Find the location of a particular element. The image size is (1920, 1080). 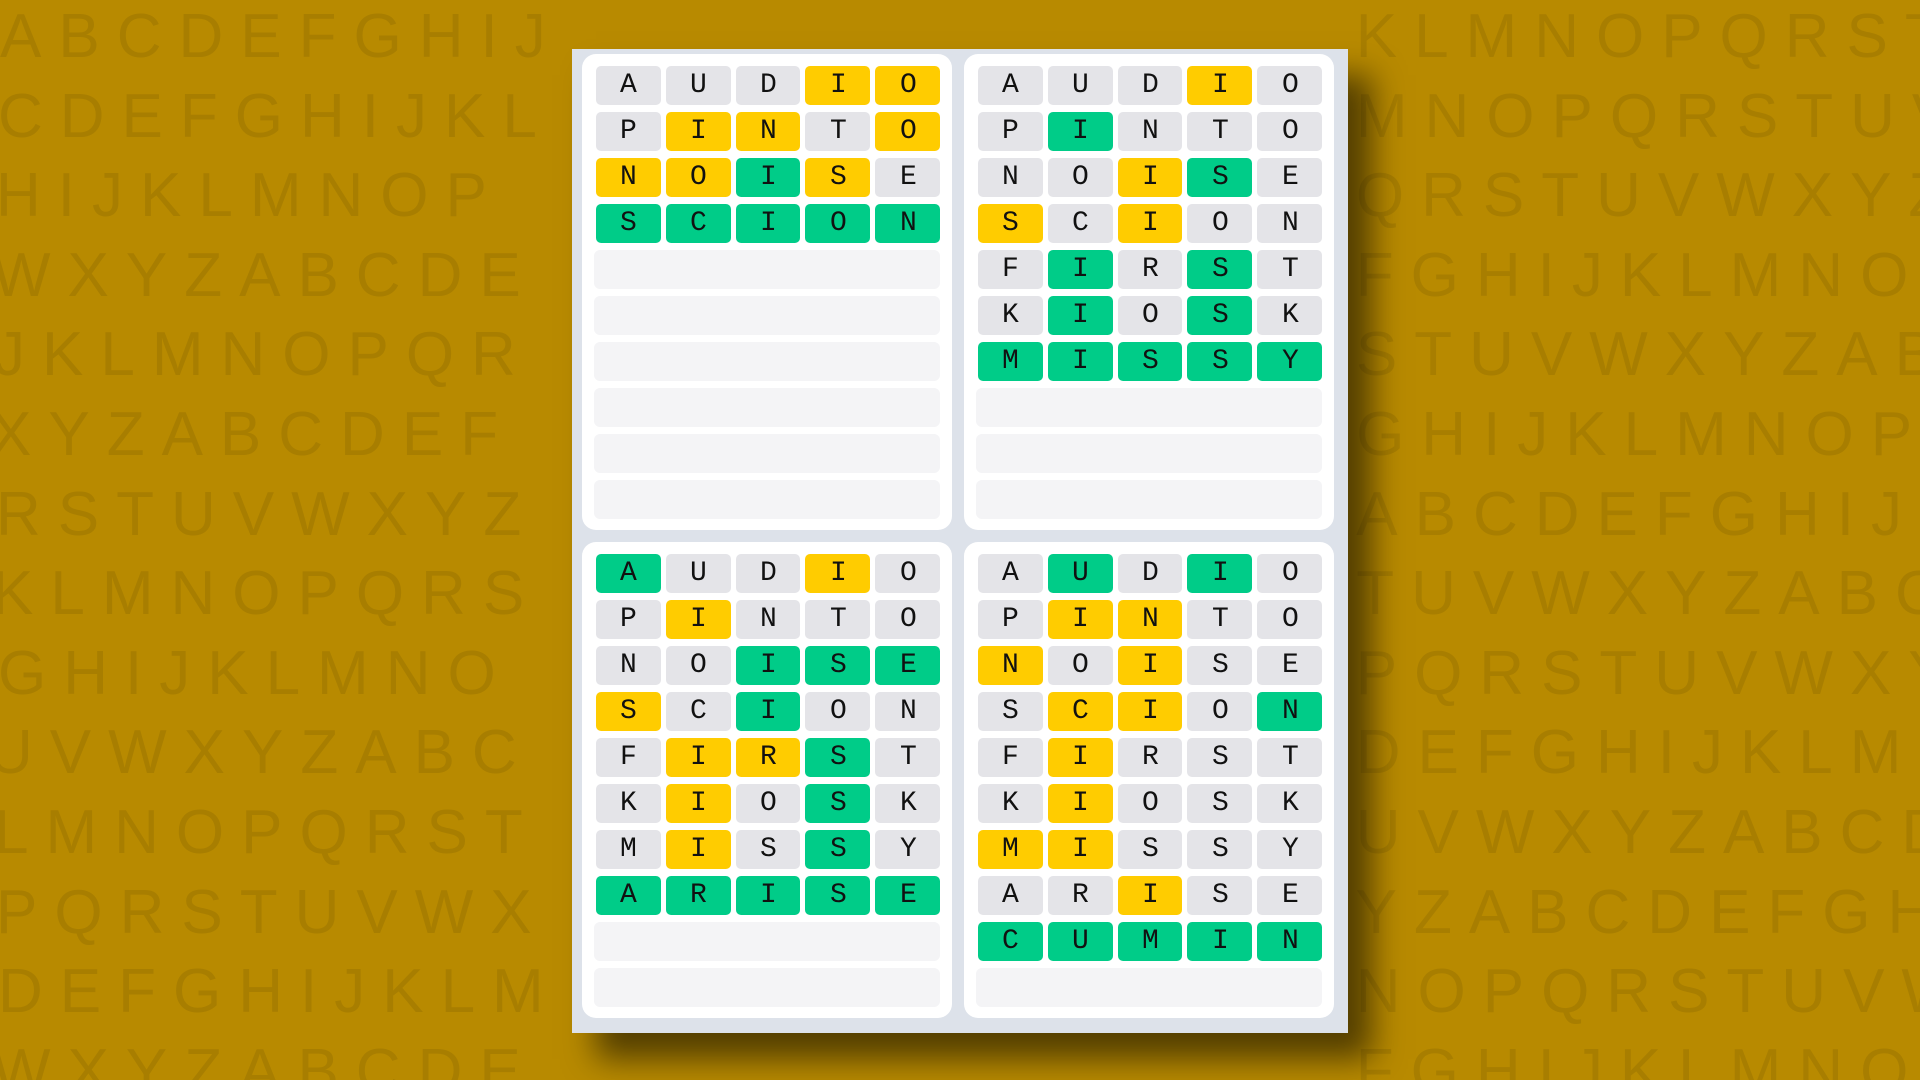

background-letters-left: PQRSTUVWX is located at coordinates (274, 912).